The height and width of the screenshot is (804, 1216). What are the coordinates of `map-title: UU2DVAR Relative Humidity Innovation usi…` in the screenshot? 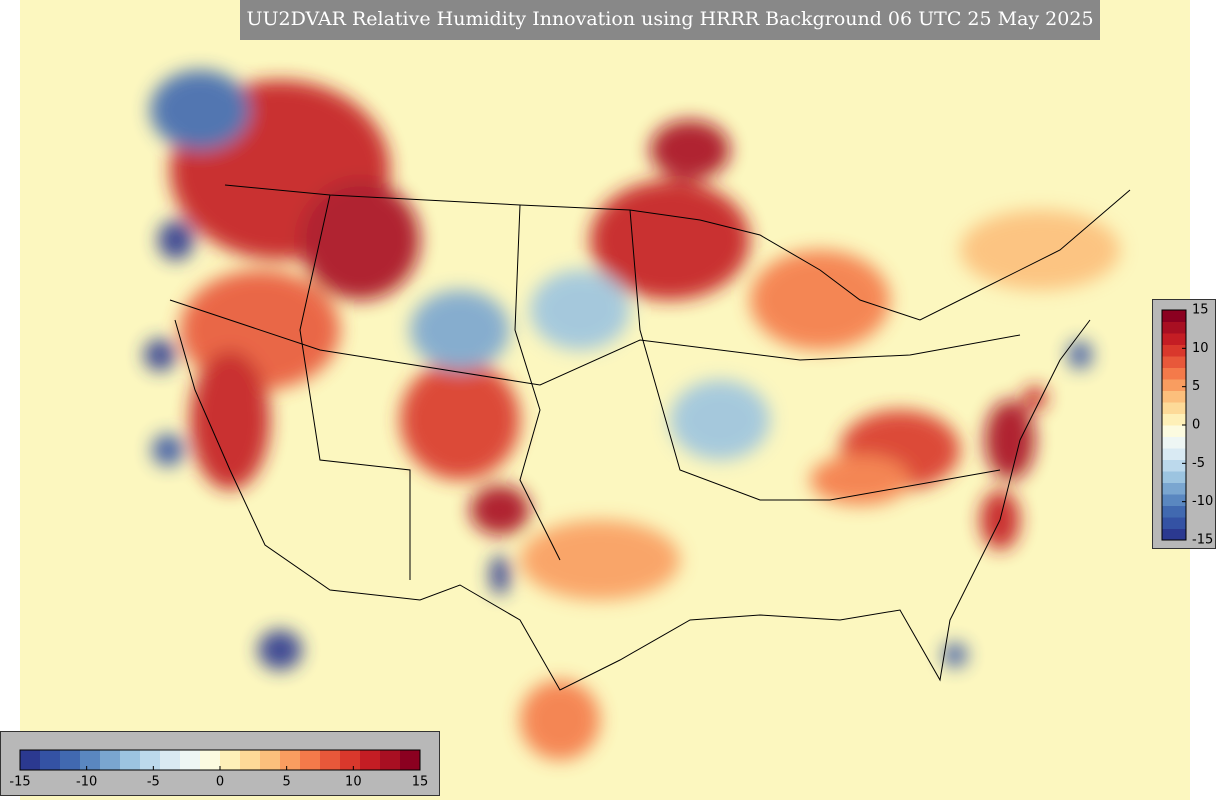 It's located at (669, 19).